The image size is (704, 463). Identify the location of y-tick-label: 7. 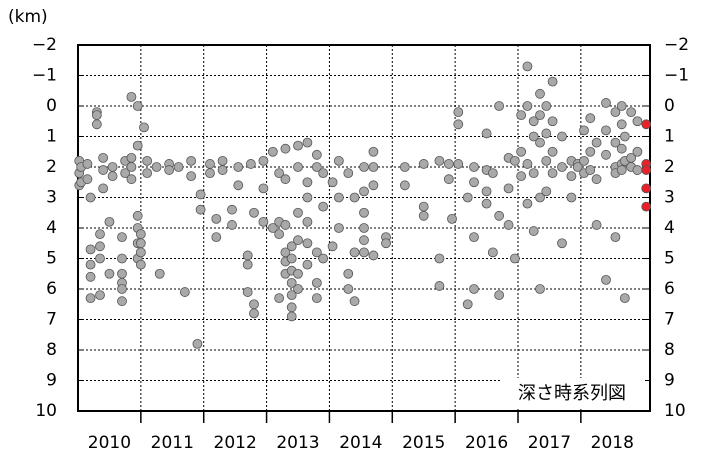
(51, 320).